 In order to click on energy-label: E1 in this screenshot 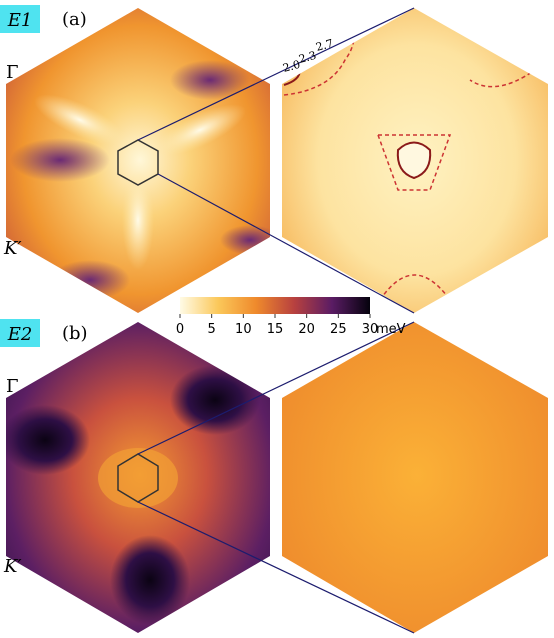, I will do `click(20, 20)`.